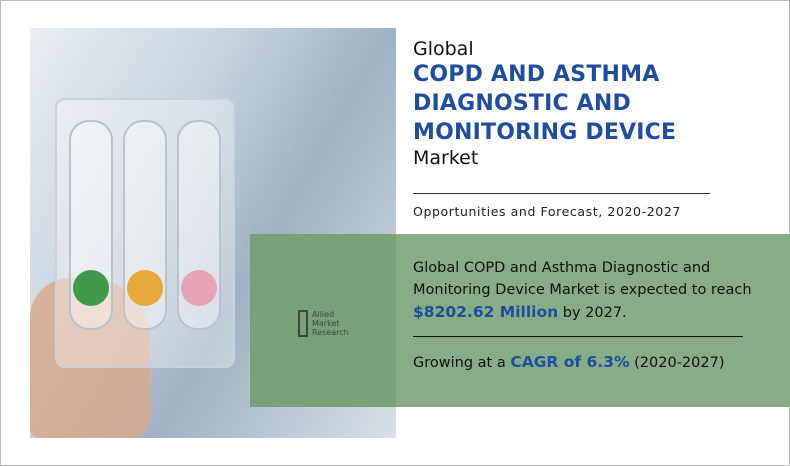 The height and width of the screenshot is (466, 790). I want to click on pink-ball, so click(199, 288).